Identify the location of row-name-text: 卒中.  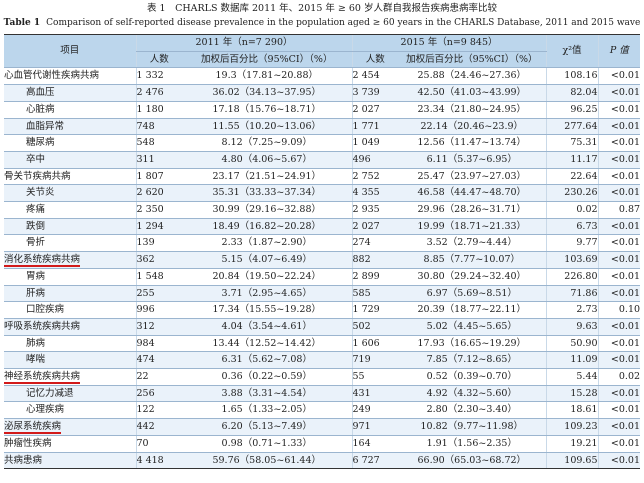
(36, 159).